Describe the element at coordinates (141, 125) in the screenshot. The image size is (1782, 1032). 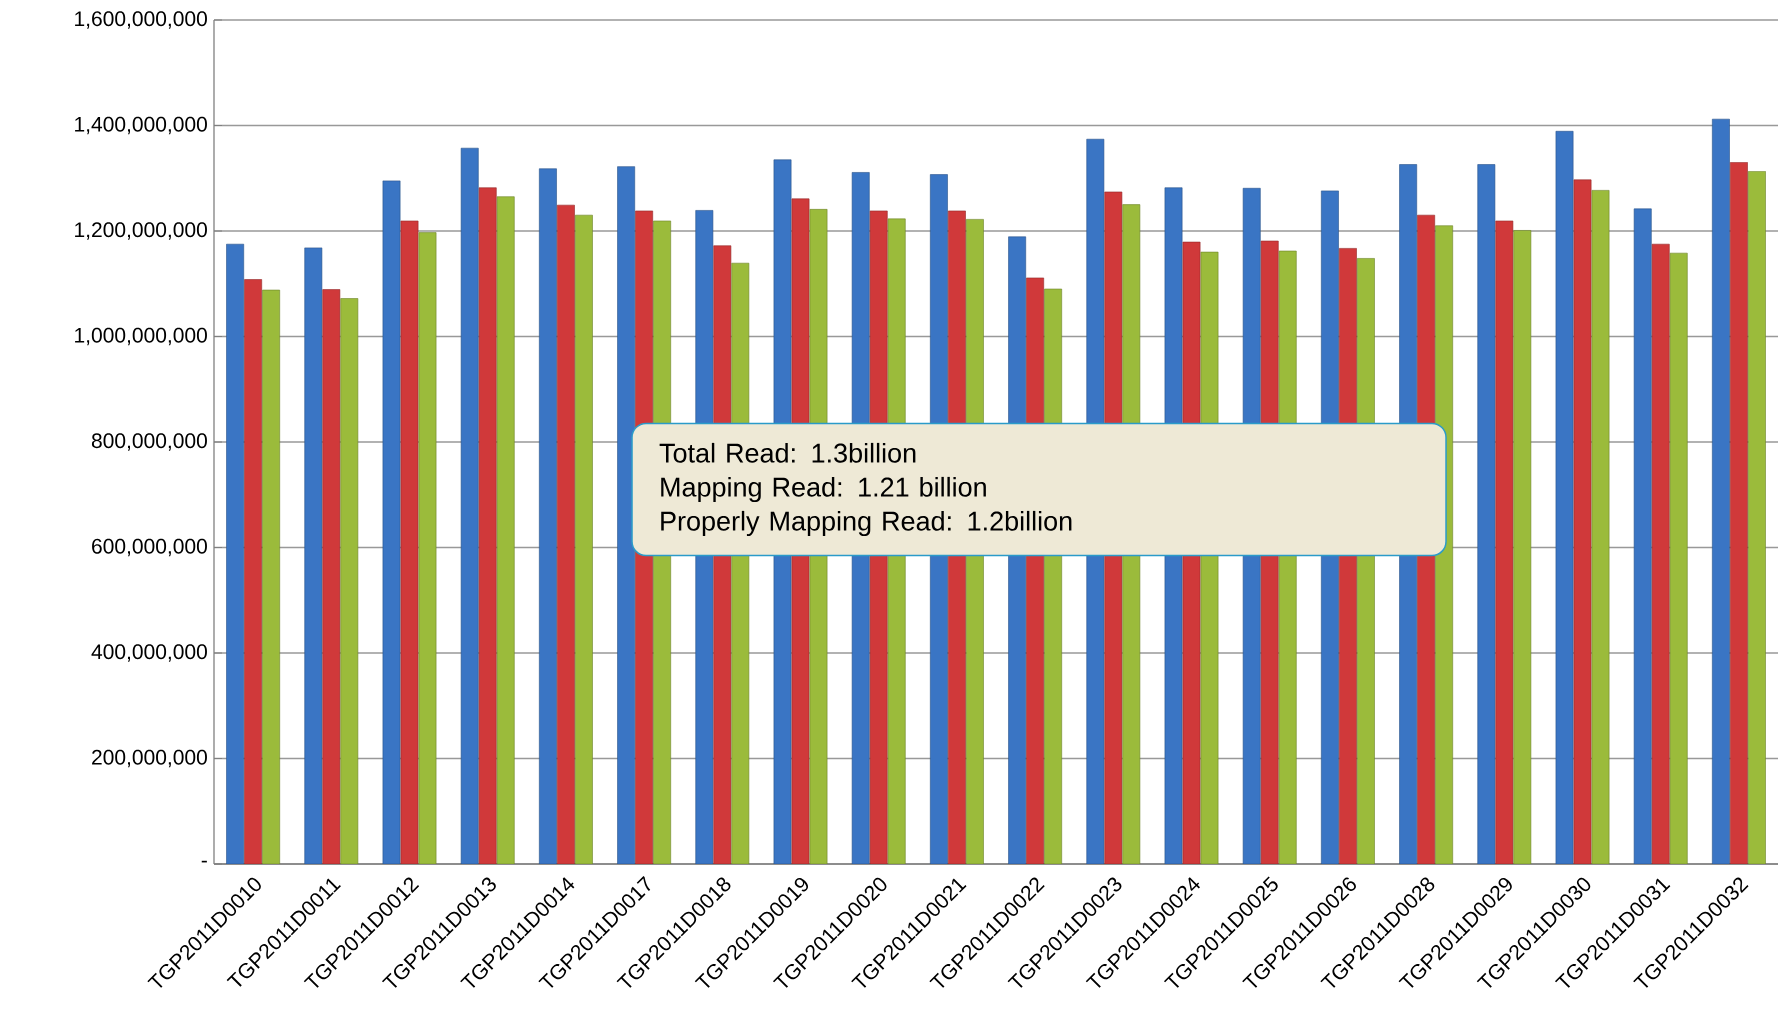
I see `y-tick-label: 1,400,000,000` at that location.